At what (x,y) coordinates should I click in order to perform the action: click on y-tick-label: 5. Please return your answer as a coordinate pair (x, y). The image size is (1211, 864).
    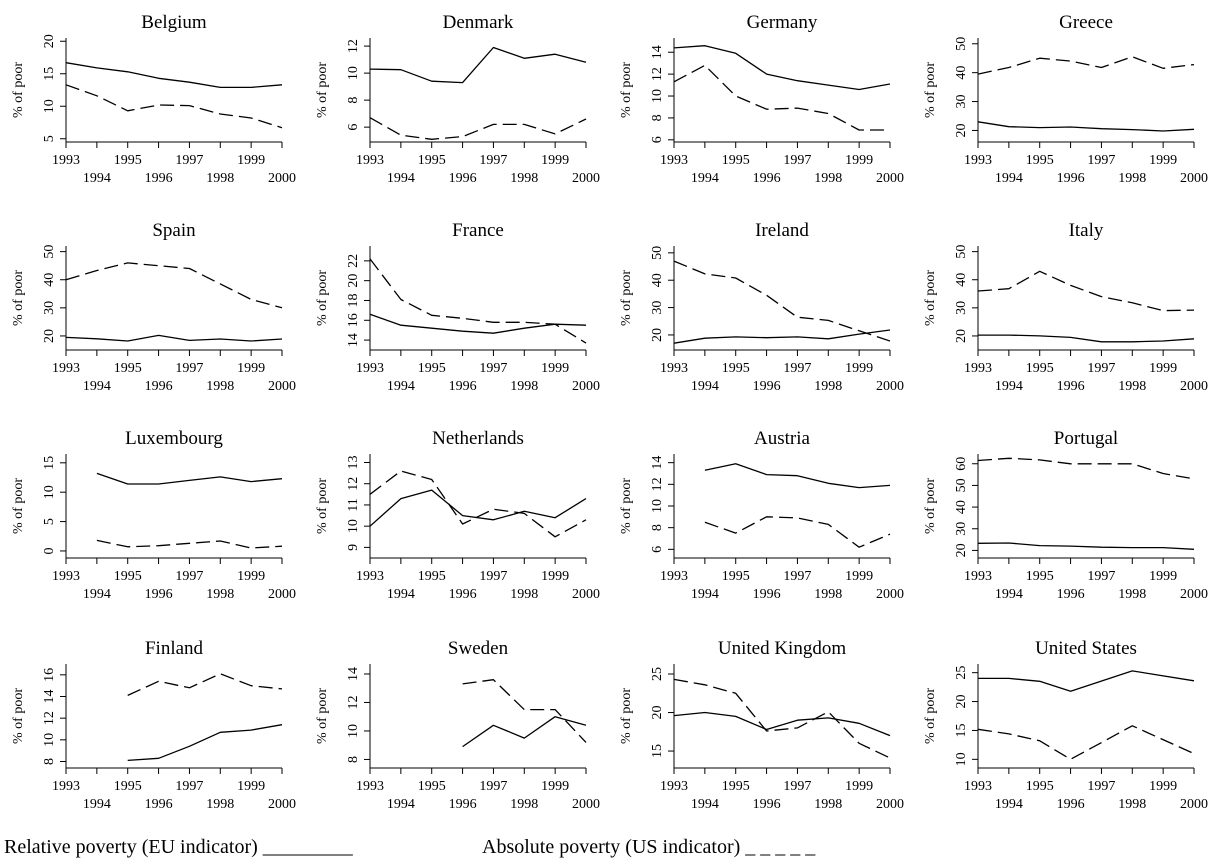
    Looking at the image, I should click on (49, 521).